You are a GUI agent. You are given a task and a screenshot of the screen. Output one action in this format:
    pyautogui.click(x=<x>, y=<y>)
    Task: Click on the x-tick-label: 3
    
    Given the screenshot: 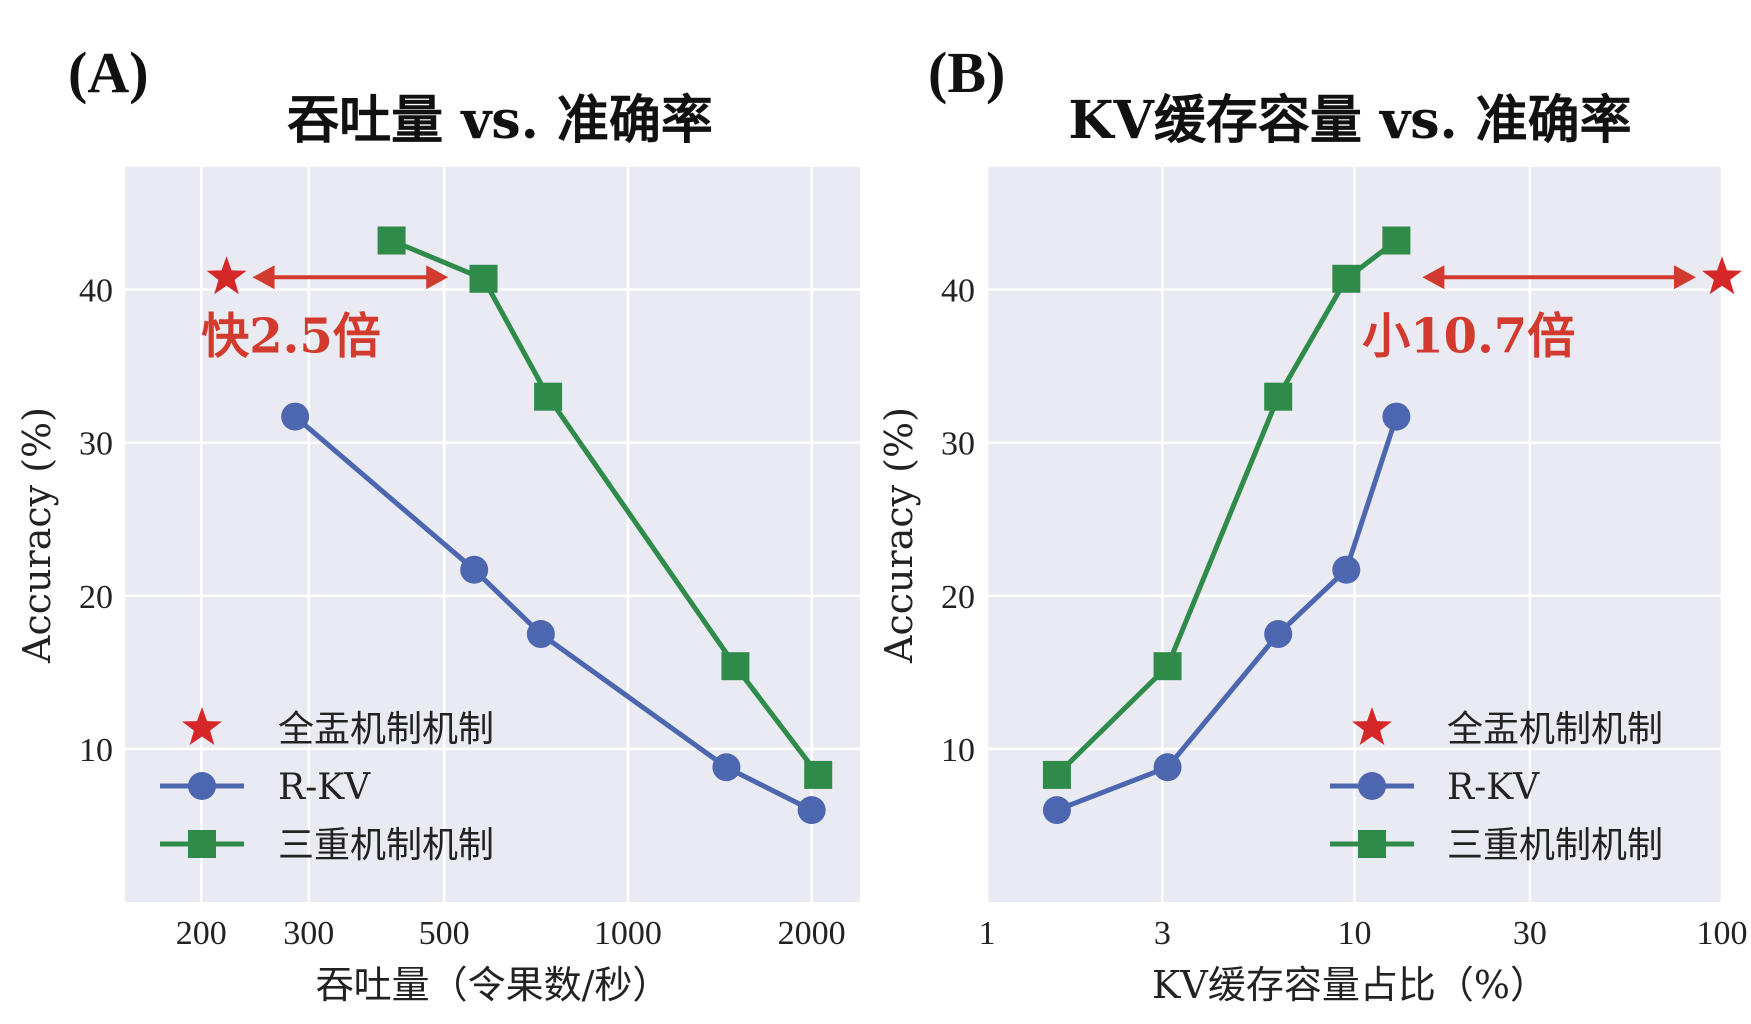 What is the action you would take?
    pyautogui.click(x=1162, y=933)
    